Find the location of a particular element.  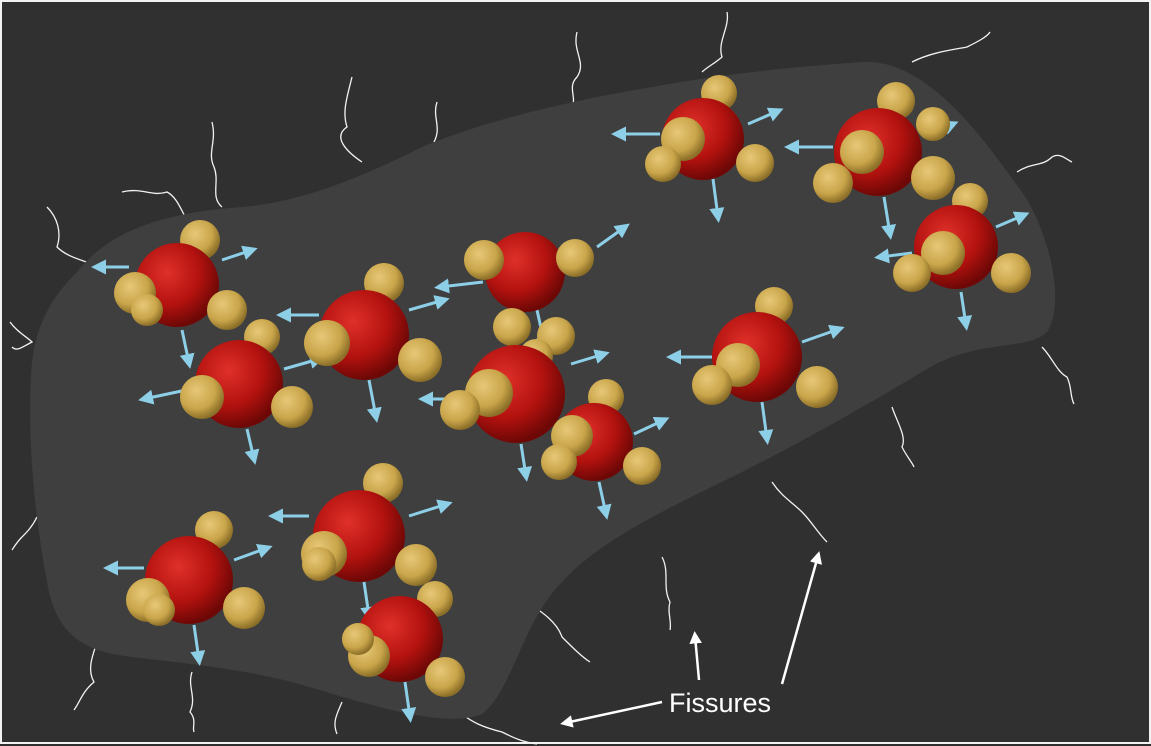

fissures-annotation: Fissures is located at coordinates (691, 639).